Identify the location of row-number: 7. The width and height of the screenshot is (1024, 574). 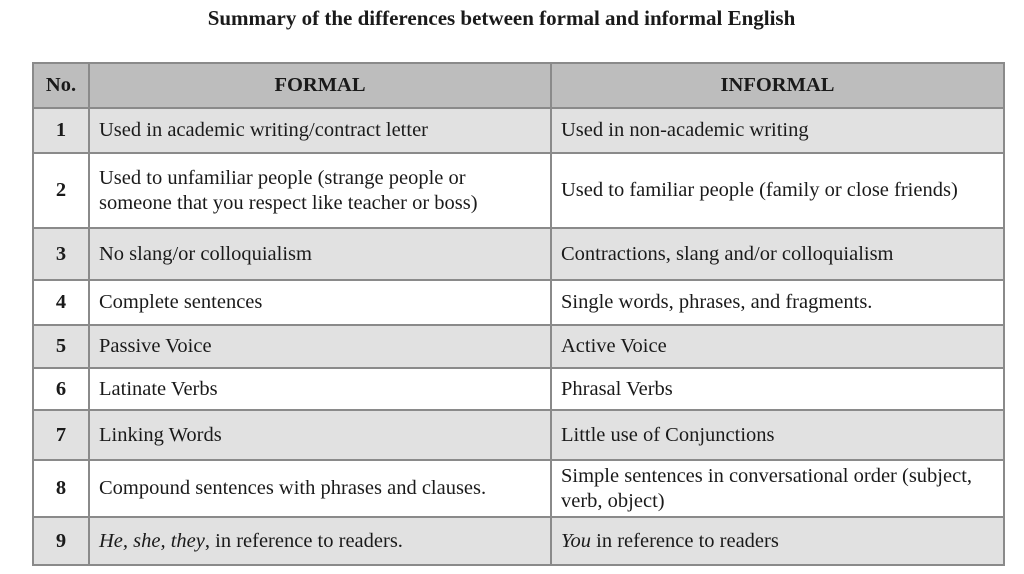
(61, 435).